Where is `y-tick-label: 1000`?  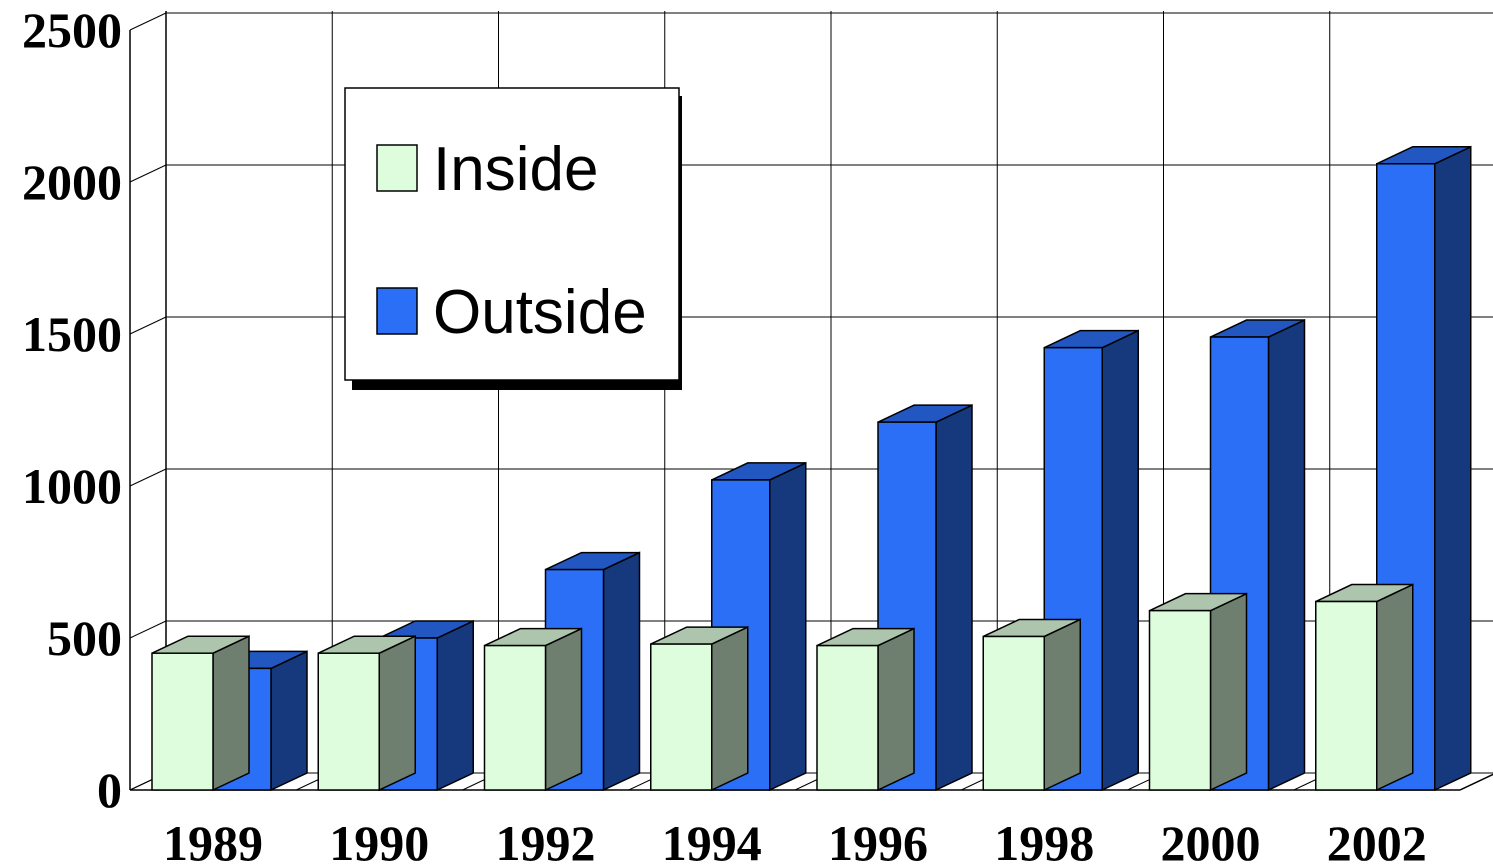 y-tick-label: 1000 is located at coordinates (72, 486).